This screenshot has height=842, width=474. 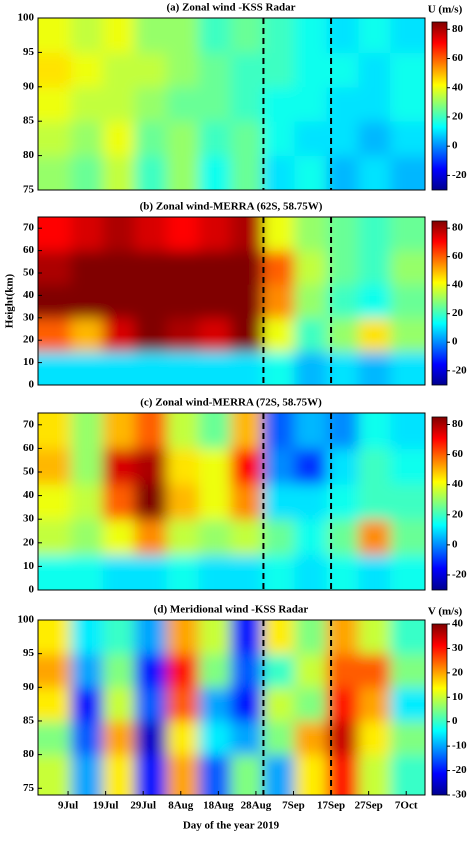 What do you see at coordinates (231, 826) in the screenshot?
I see `x-axis-label: Day of the year 2019` at bounding box center [231, 826].